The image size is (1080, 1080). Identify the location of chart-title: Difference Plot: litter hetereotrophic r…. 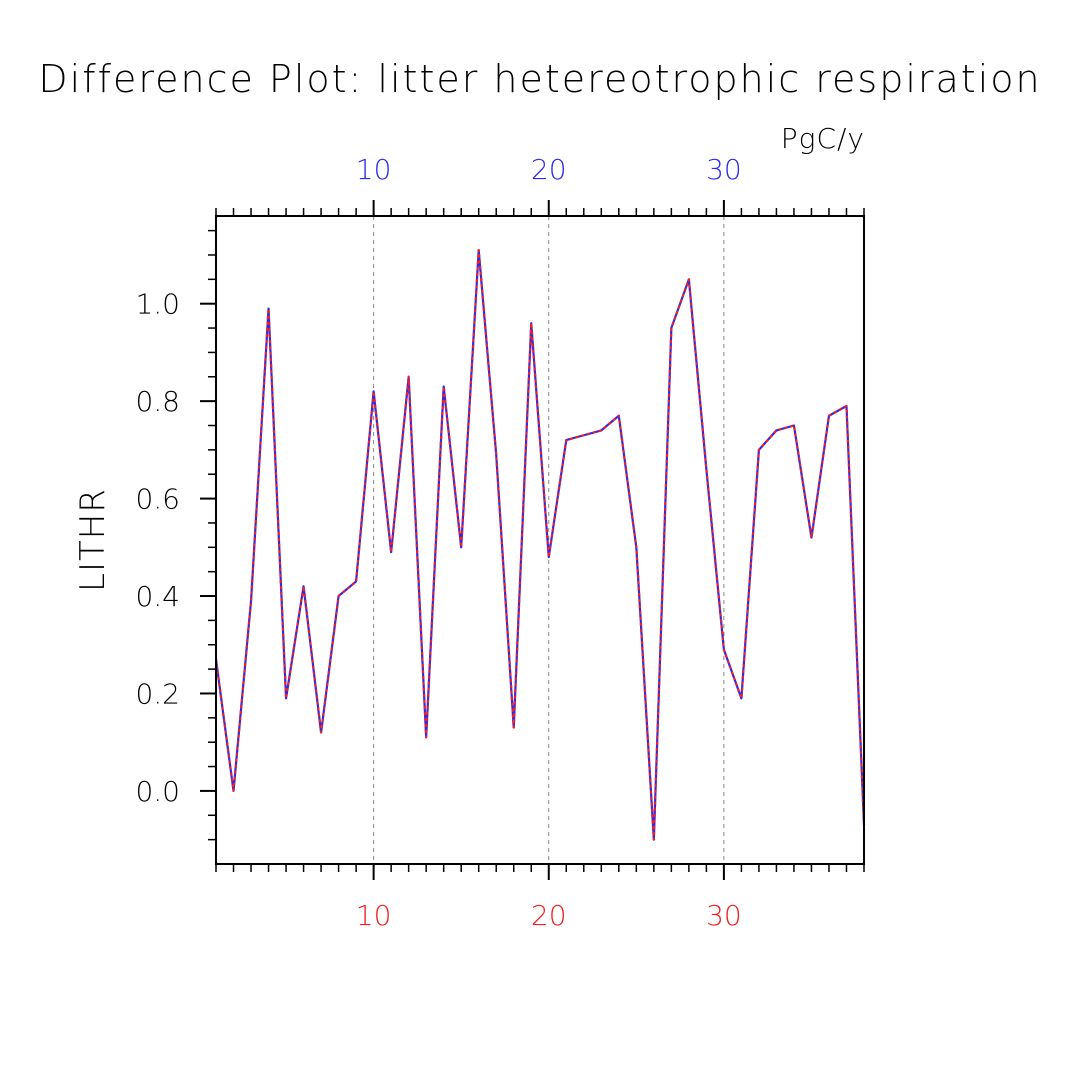
(539, 79).